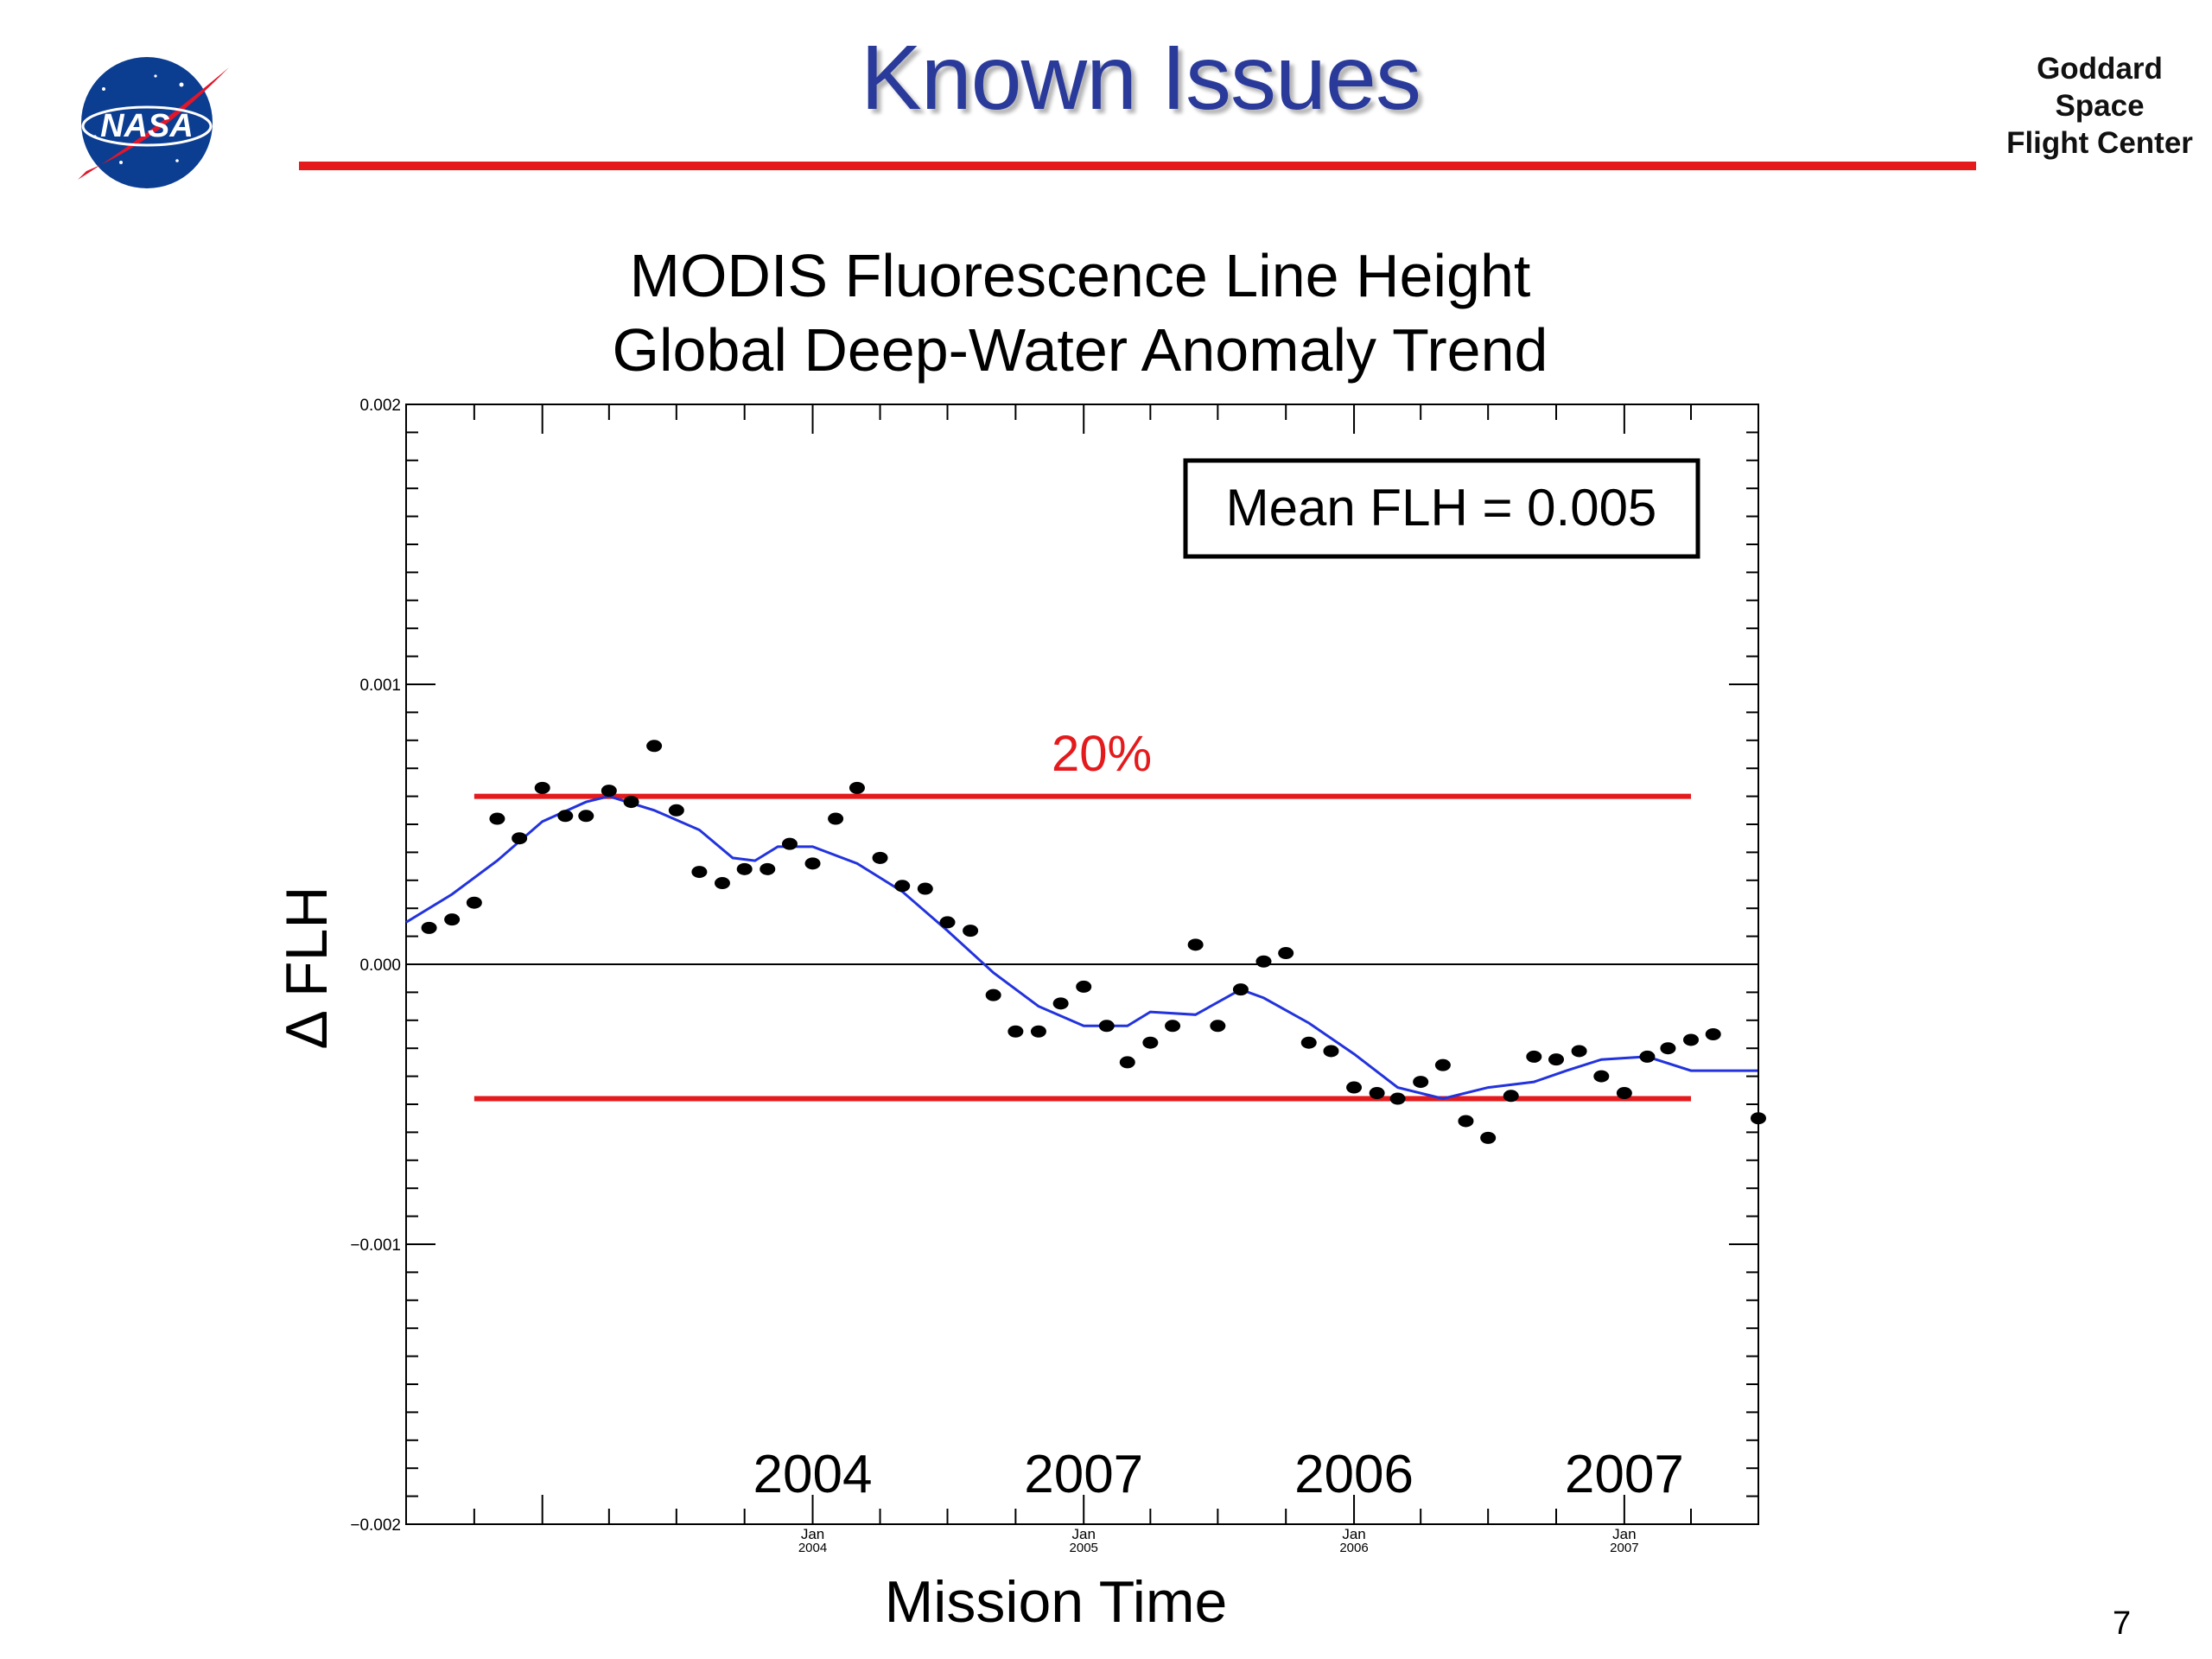  What do you see at coordinates (812, 1548) in the screenshot?
I see `x-tick-label-year: 2004` at bounding box center [812, 1548].